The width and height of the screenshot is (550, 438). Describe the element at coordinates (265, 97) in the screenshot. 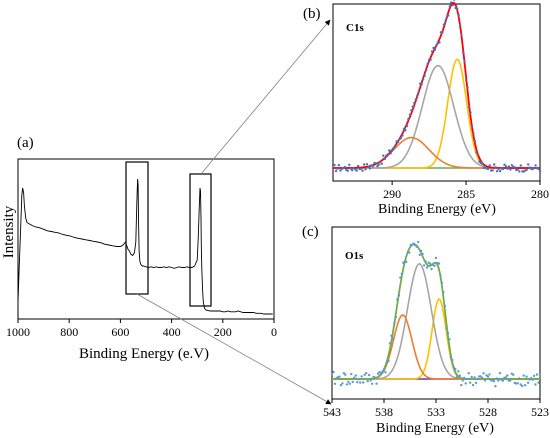

I see `connector-to-c1s` at that location.